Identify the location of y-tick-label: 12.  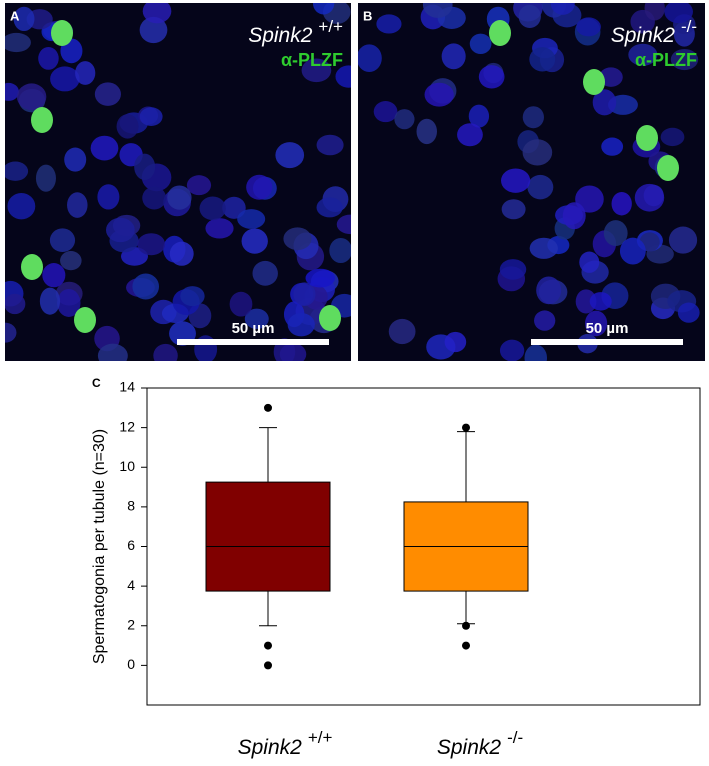
(127, 426).